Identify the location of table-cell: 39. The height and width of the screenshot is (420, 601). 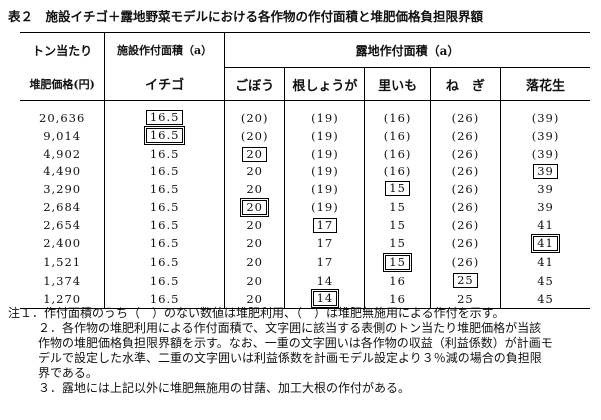
(545, 171).